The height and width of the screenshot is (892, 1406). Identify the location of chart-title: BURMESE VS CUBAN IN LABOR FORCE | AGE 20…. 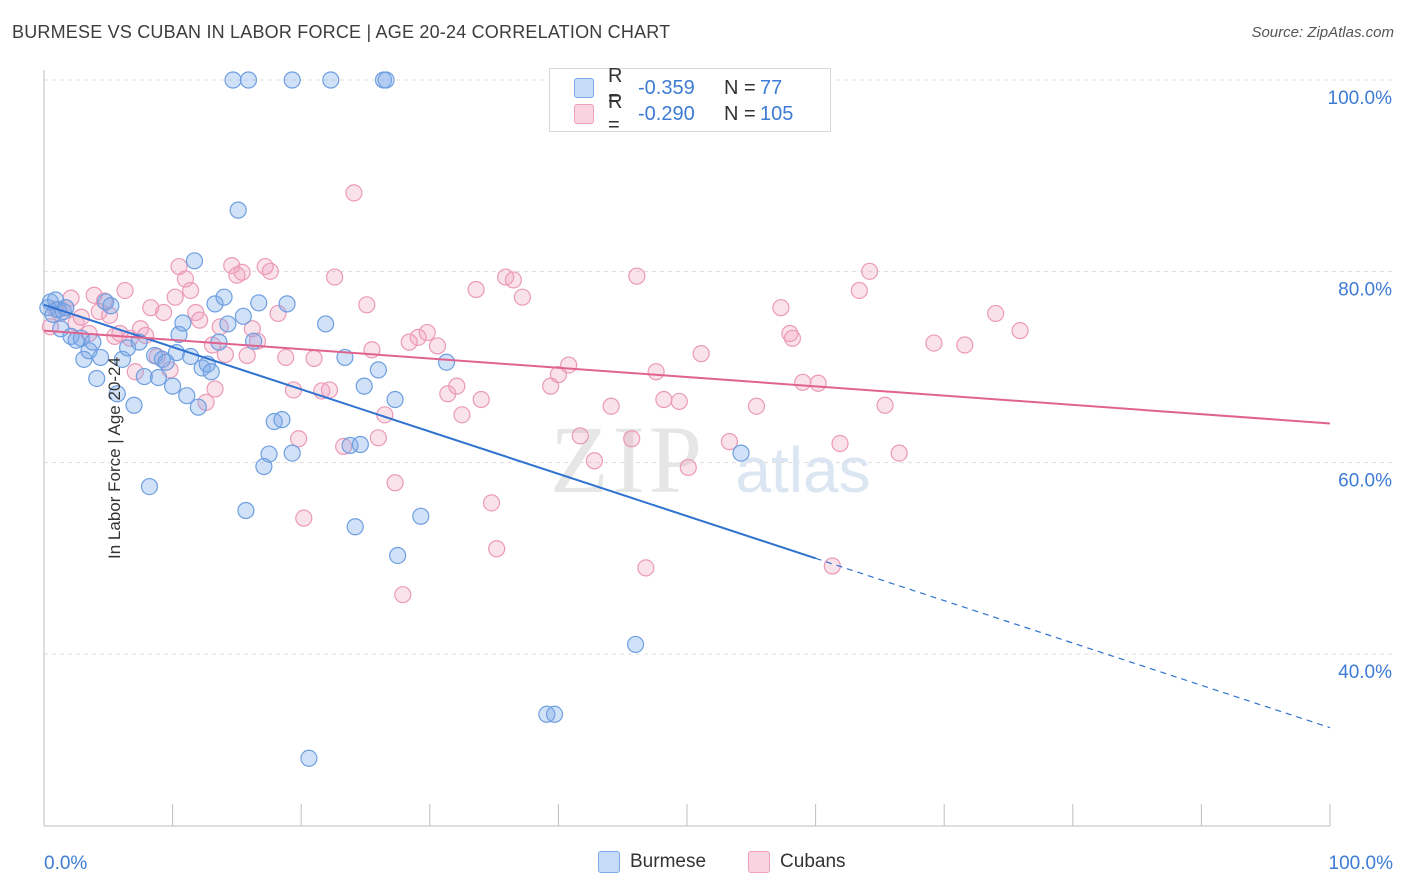
(341, 32).